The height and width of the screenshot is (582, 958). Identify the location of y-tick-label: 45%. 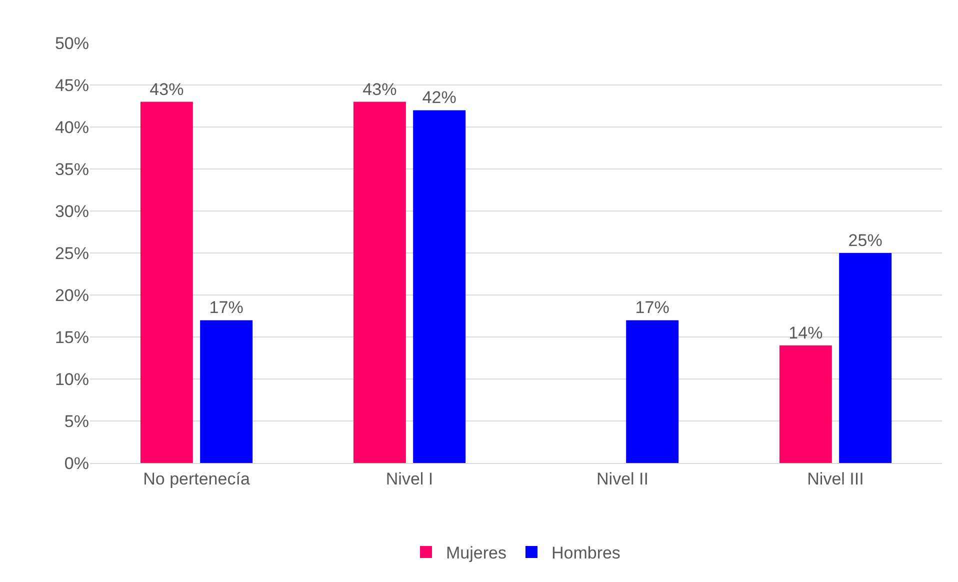
(71, 85).